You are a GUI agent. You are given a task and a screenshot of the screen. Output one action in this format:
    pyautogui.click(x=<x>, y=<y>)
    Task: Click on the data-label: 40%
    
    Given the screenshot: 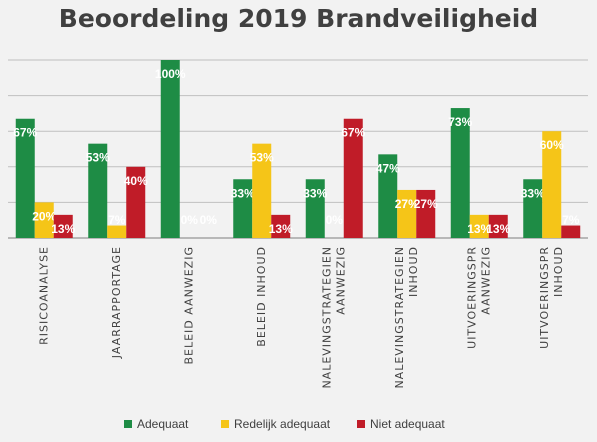 What is the action you would take?
    pyautogui.click(x=136, y=181)
    